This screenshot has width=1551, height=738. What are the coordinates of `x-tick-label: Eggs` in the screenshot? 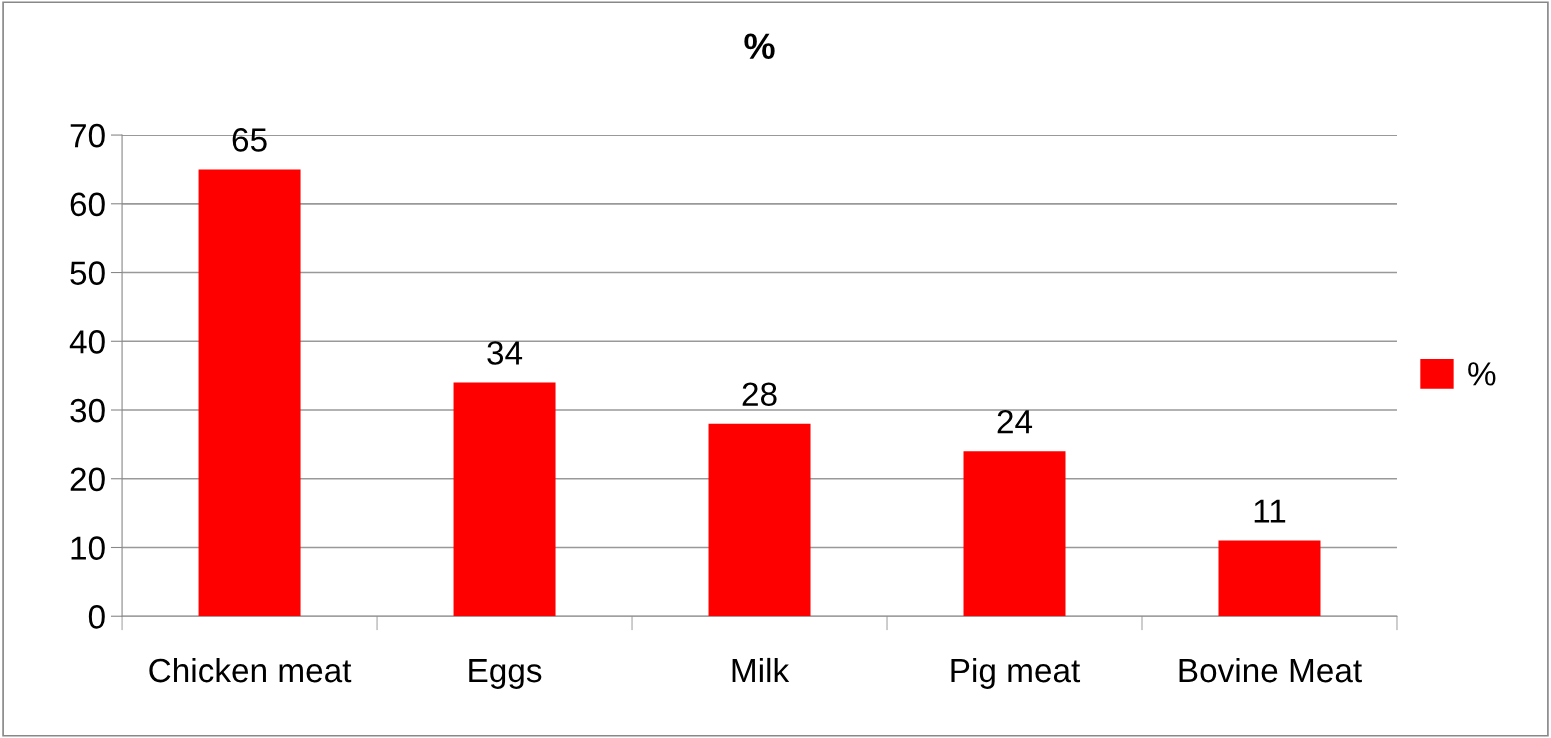 It's located at (505, 674).